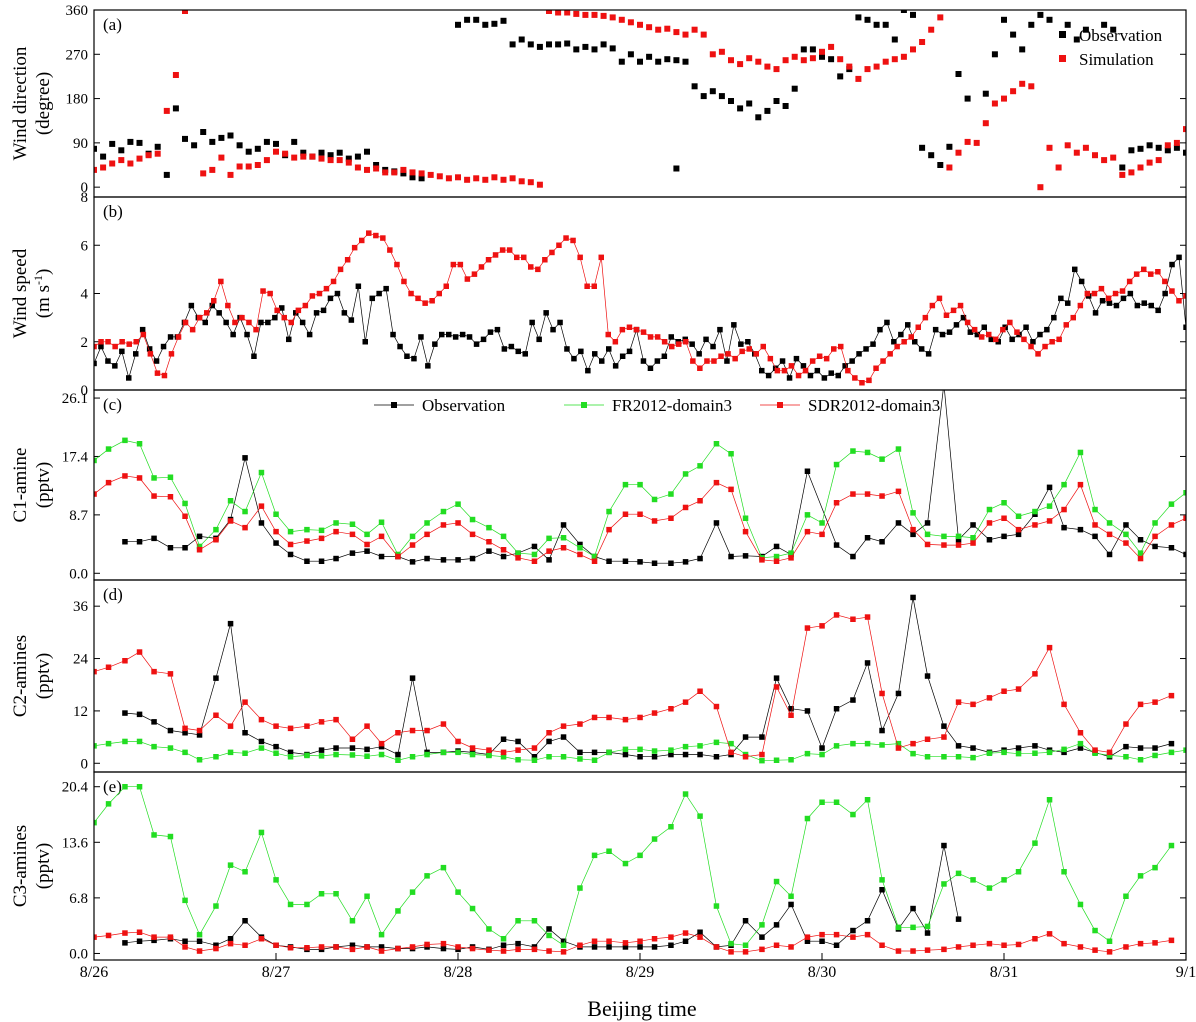  What do you see at coordinates (77, 100) in the screenshot?
I see `y-tick-label: 180` at bounding box center [77, 100].